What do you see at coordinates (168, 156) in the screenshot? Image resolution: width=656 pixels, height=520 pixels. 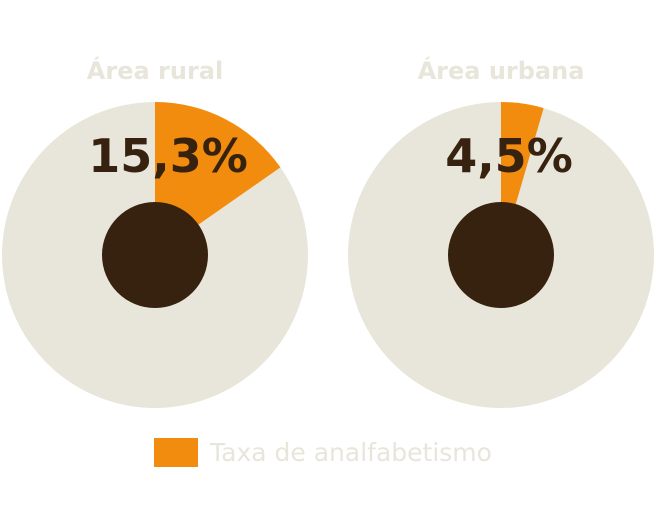 I see `data-label: 15,3%` at bounding box center [168, 156].